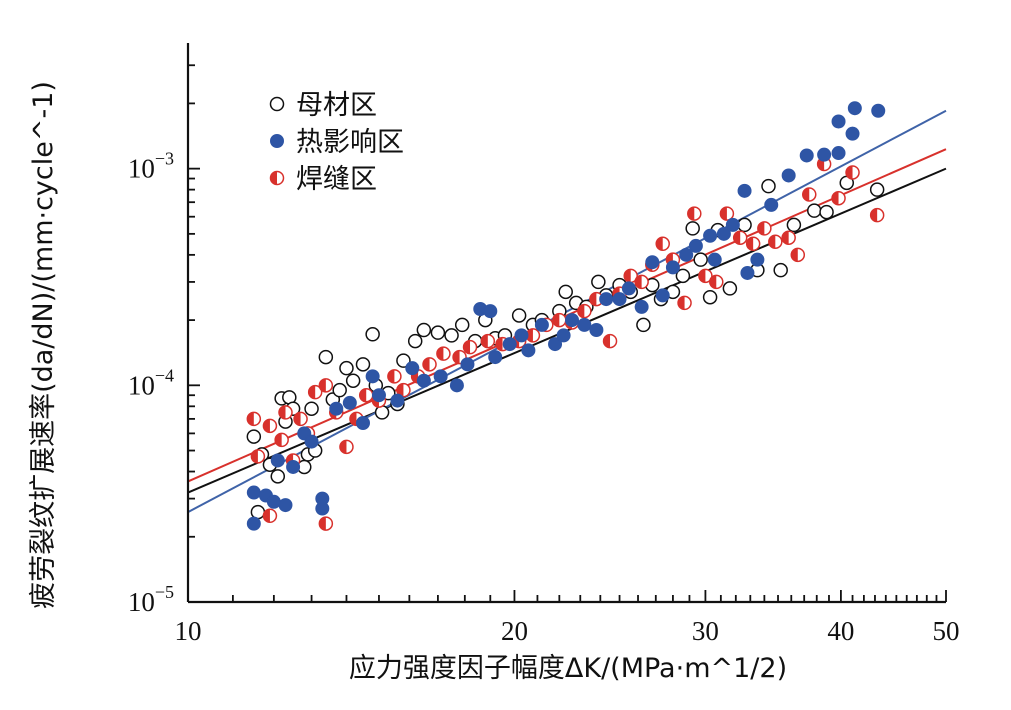 This screenshot has width=1011, height=710. I want to click on x-tick-label: 10, so click(188, 631).